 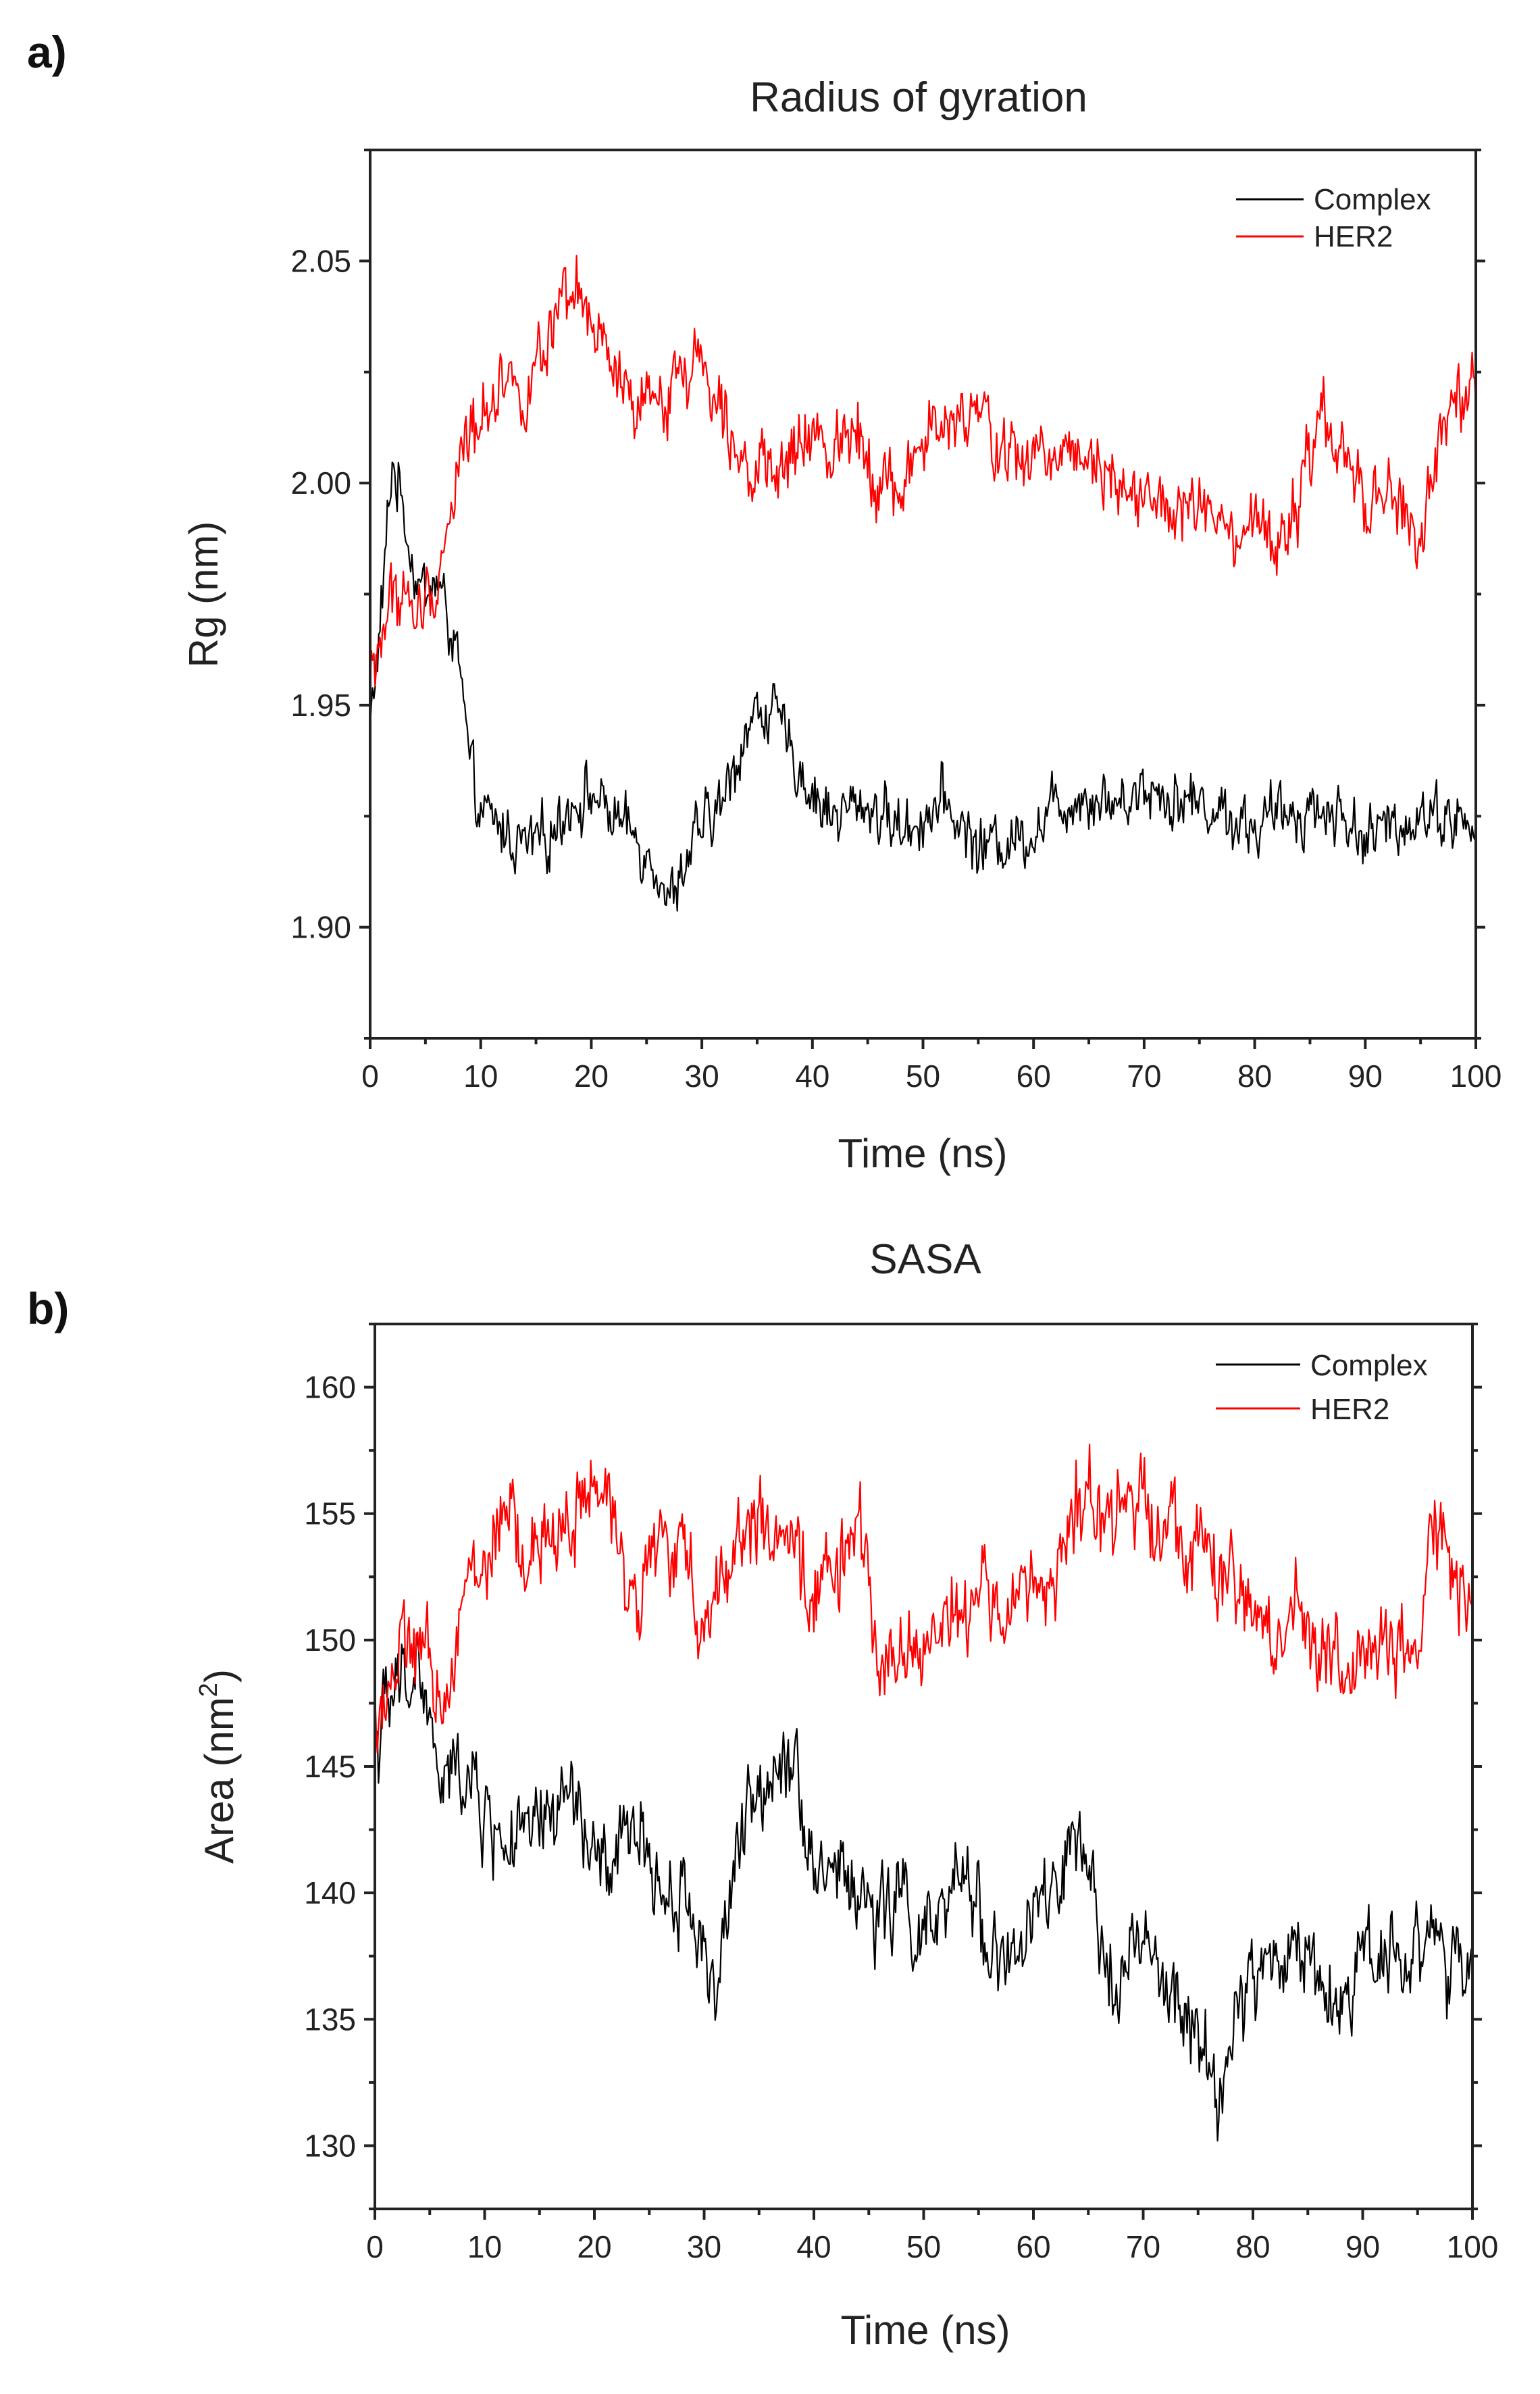 I want to click on panel-b-y-axis-label-close: ), so click(x=220, y=1676).